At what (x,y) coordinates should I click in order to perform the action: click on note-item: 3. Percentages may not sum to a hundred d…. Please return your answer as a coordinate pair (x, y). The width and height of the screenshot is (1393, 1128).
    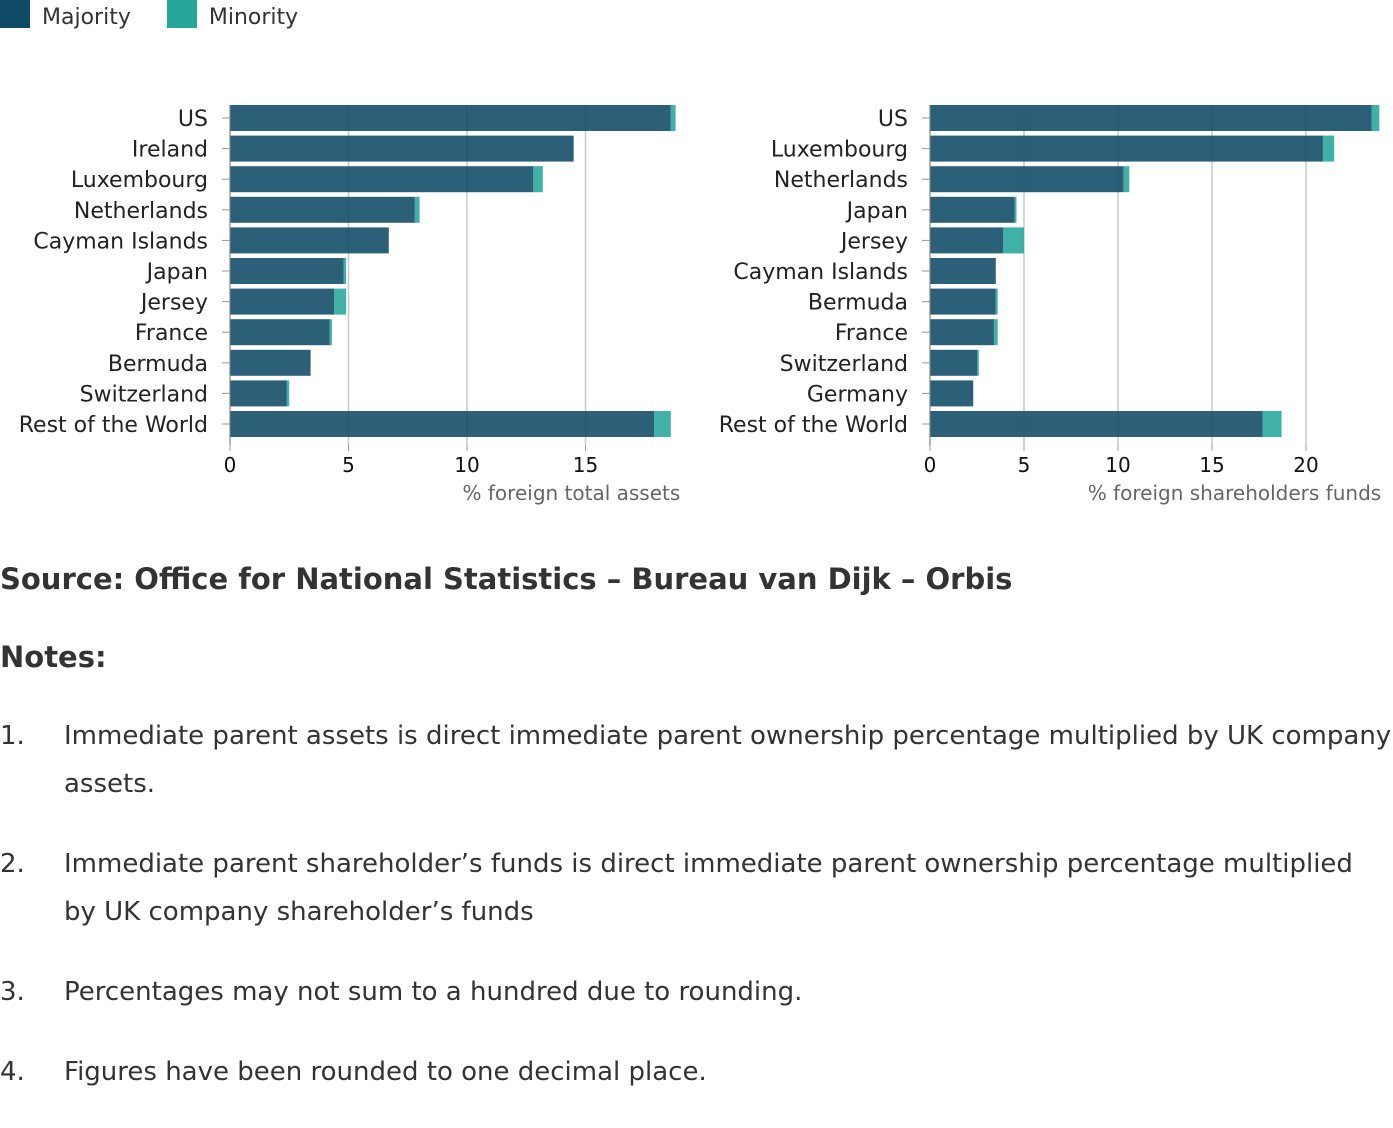
    Looking at the image, I should click on (696, 992).